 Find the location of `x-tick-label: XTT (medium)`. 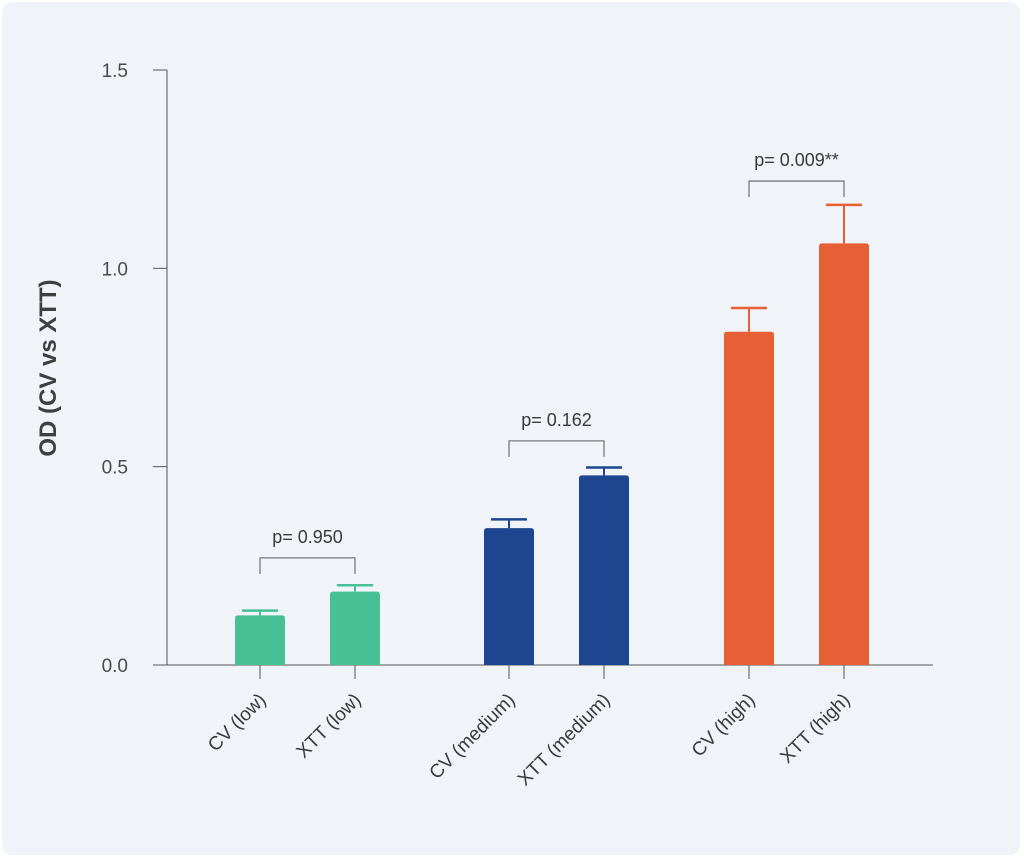

x-tick-label: XTT (medium) is located at coordinates (564, 740).